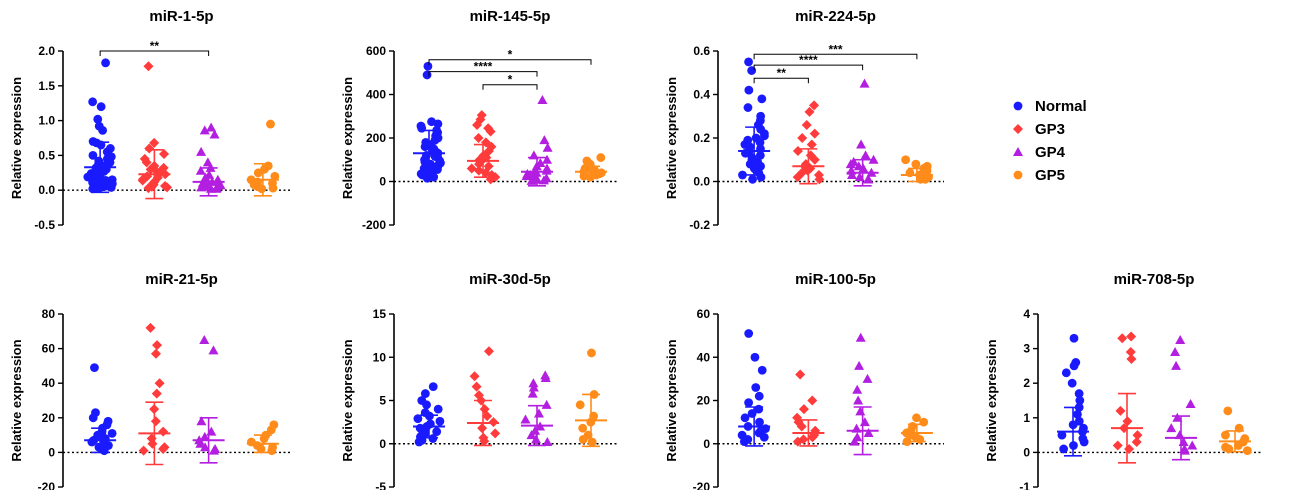 The image size is (1297, 490). Describe the element at coordinates (46, 51) in the screenshot. I see `y-tick-label: 2.0` at that location.